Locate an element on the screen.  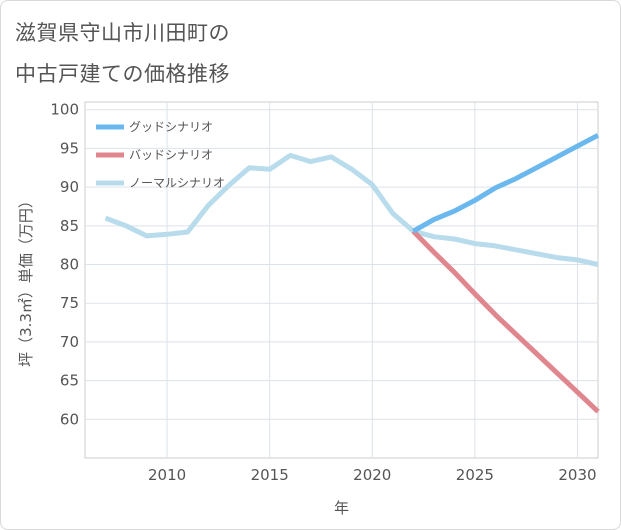
y-tick-label: 80 is located at coordinates (69, 265).